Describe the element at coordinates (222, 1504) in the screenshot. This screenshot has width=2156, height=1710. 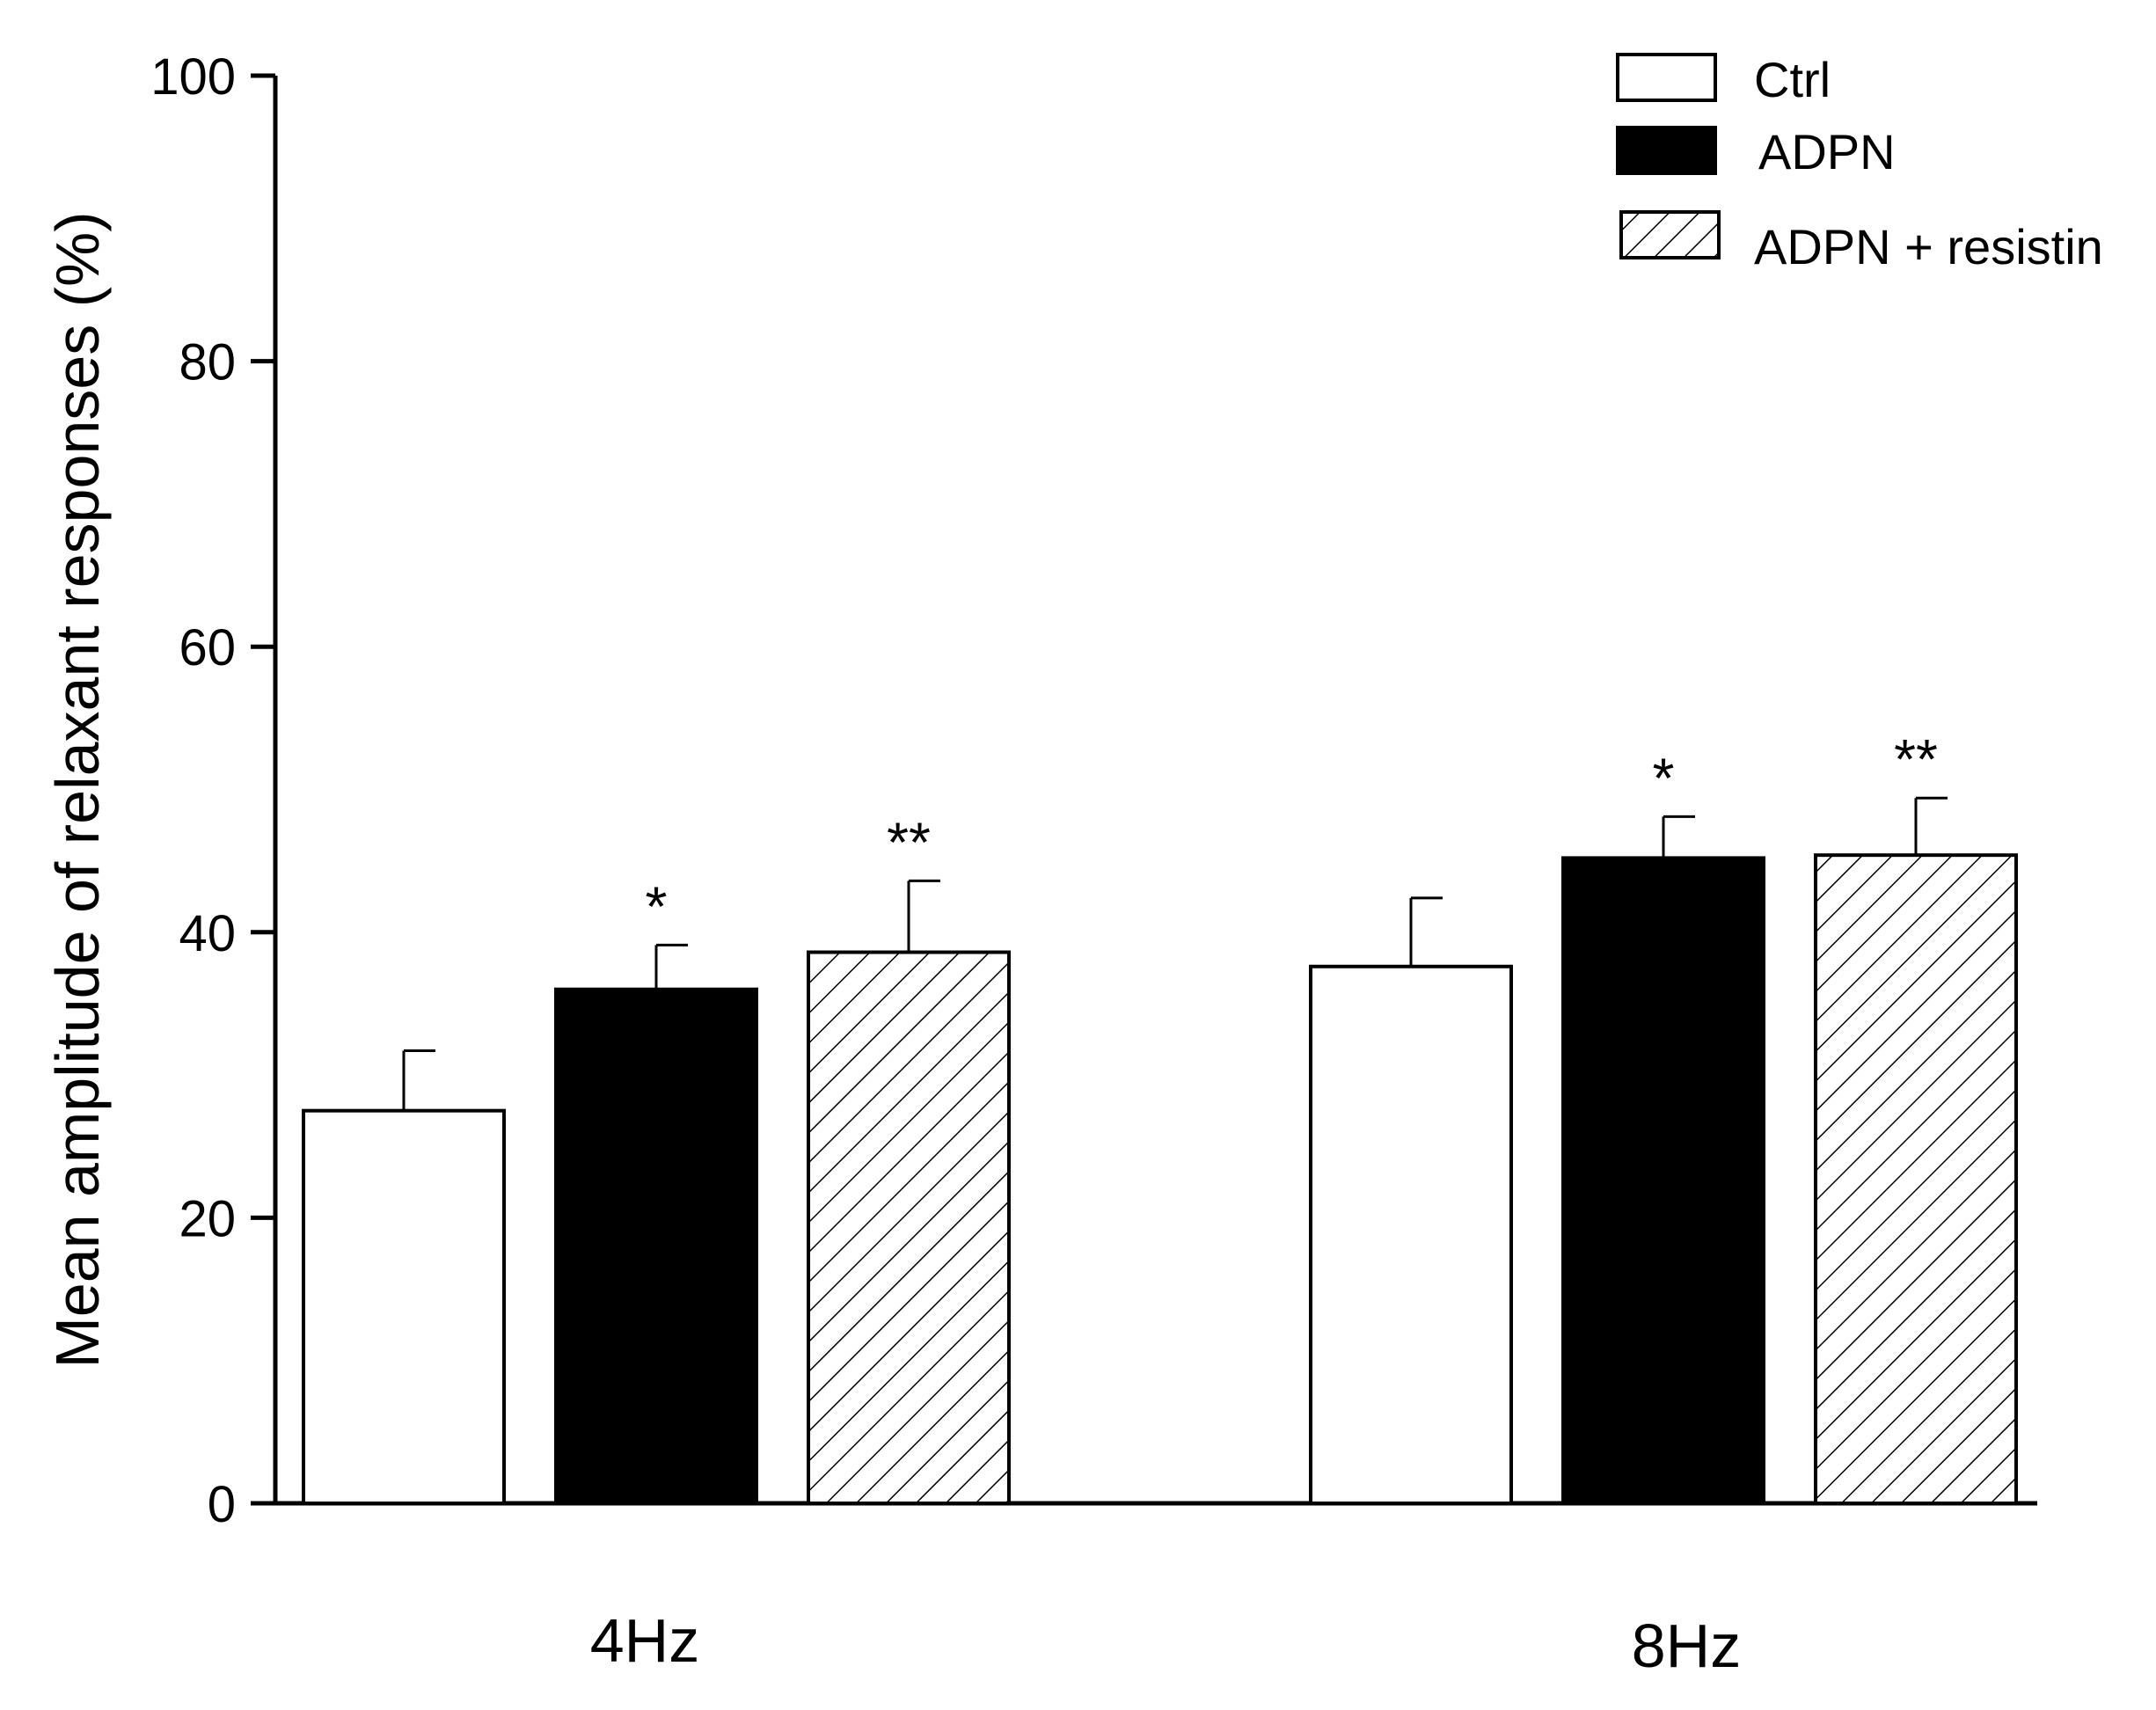
I see `y-tick-label: 0` at that location.